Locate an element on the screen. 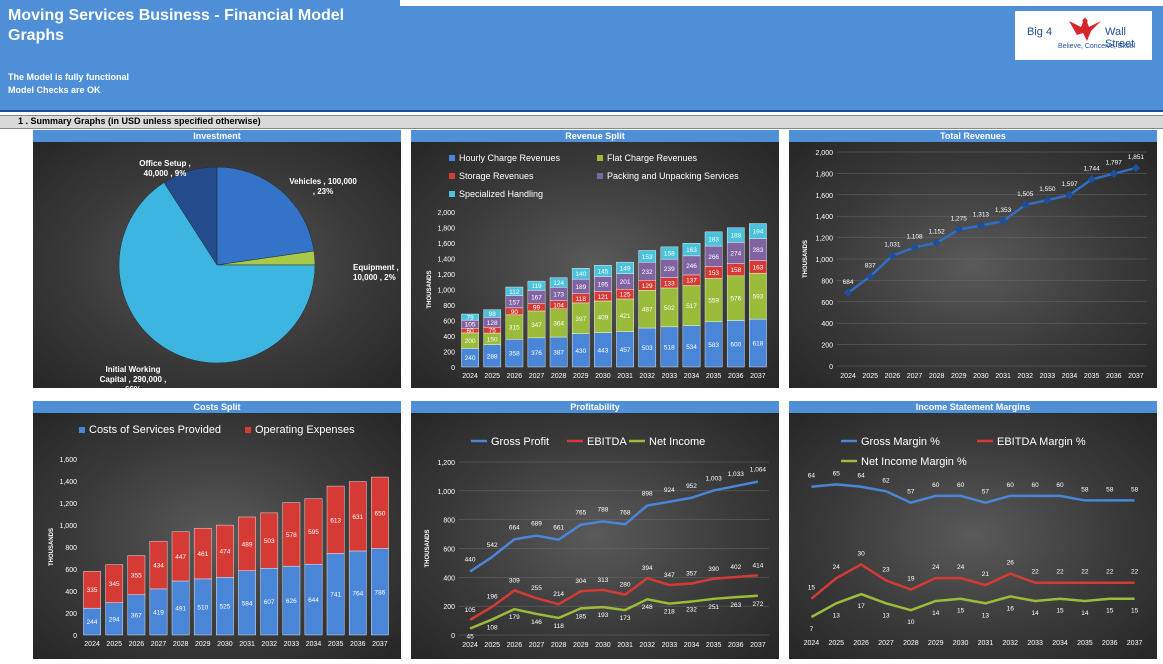 The image size is (1163, 664). data-label: 14 is located at coordinates (1036, 613).